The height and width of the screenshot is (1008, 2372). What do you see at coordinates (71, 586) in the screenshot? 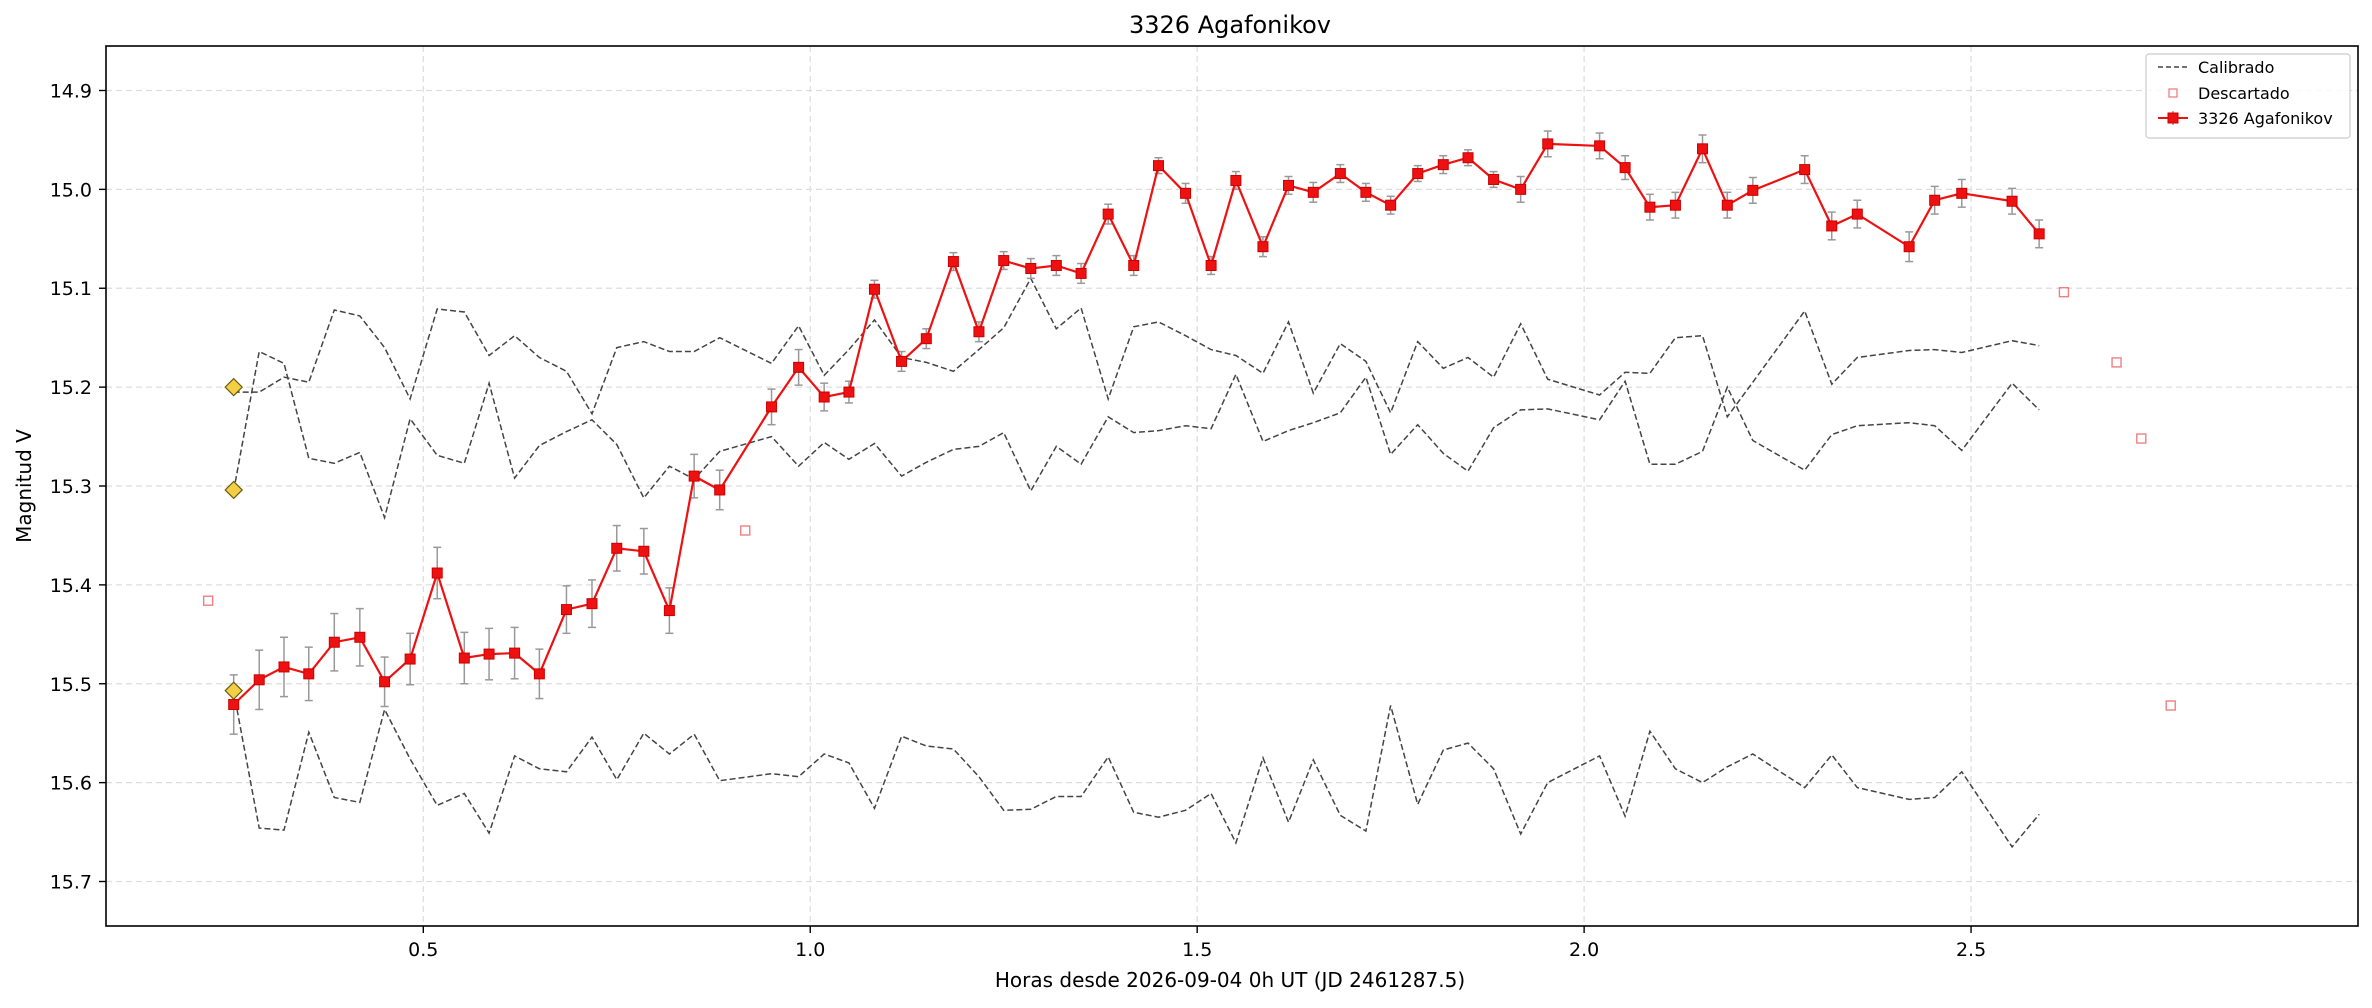
I see `y-tick-label: 15.4` at bounding box center [71, 586].